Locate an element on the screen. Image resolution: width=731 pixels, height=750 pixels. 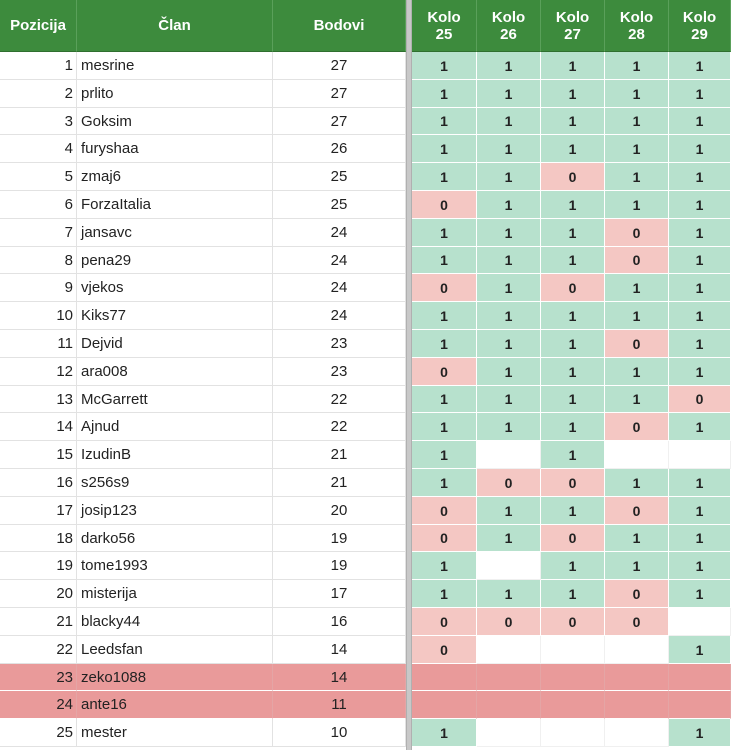
member-name-cell: darko56 is located at coordinates (175, 538).